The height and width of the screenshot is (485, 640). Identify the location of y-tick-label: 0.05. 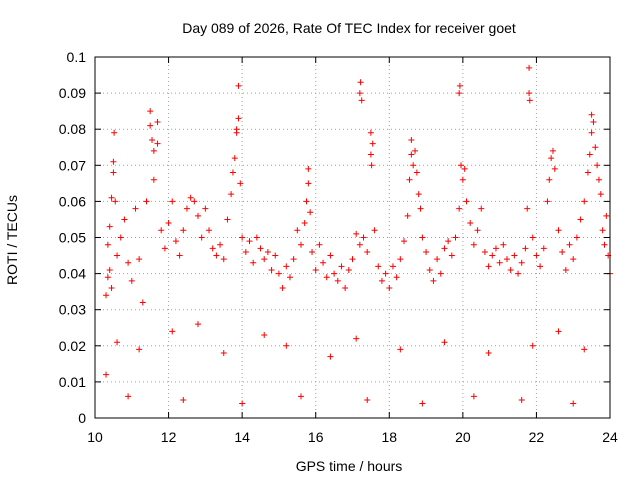
(72, 238).